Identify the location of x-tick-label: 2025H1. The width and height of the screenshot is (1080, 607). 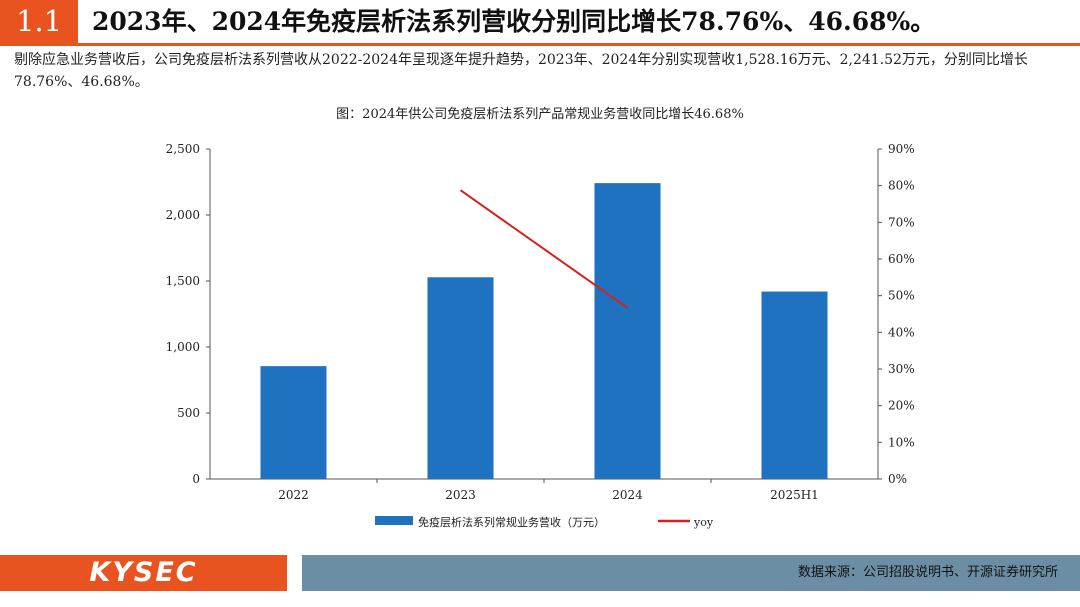
(794, 495).